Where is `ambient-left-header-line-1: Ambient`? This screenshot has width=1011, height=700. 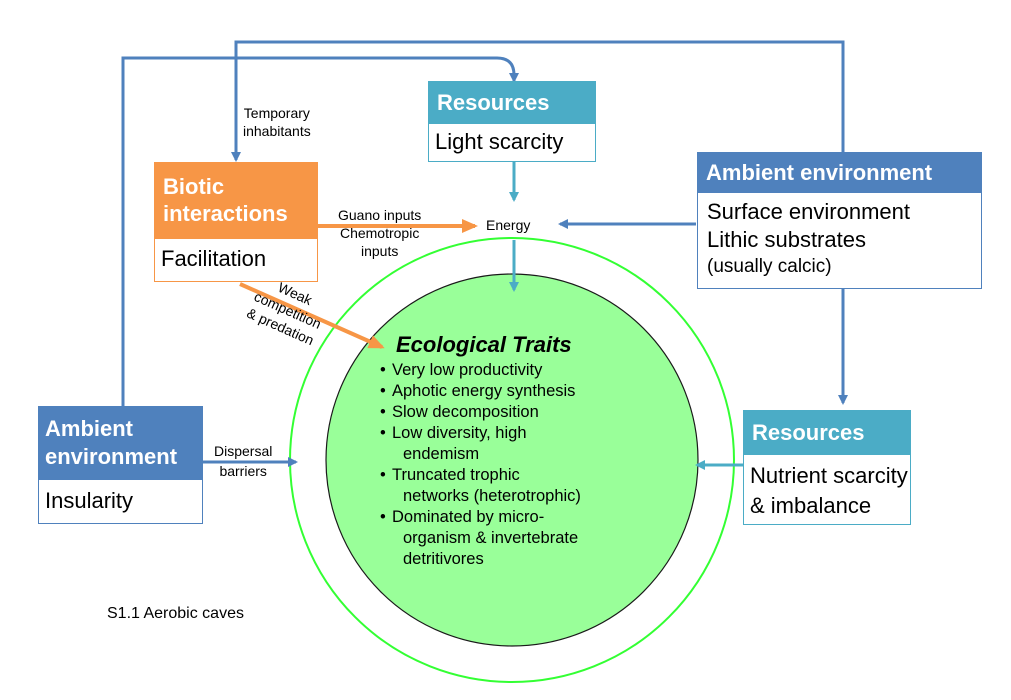 ambient-left-header-line-1: Ambient is located at coordinates (89, 428).